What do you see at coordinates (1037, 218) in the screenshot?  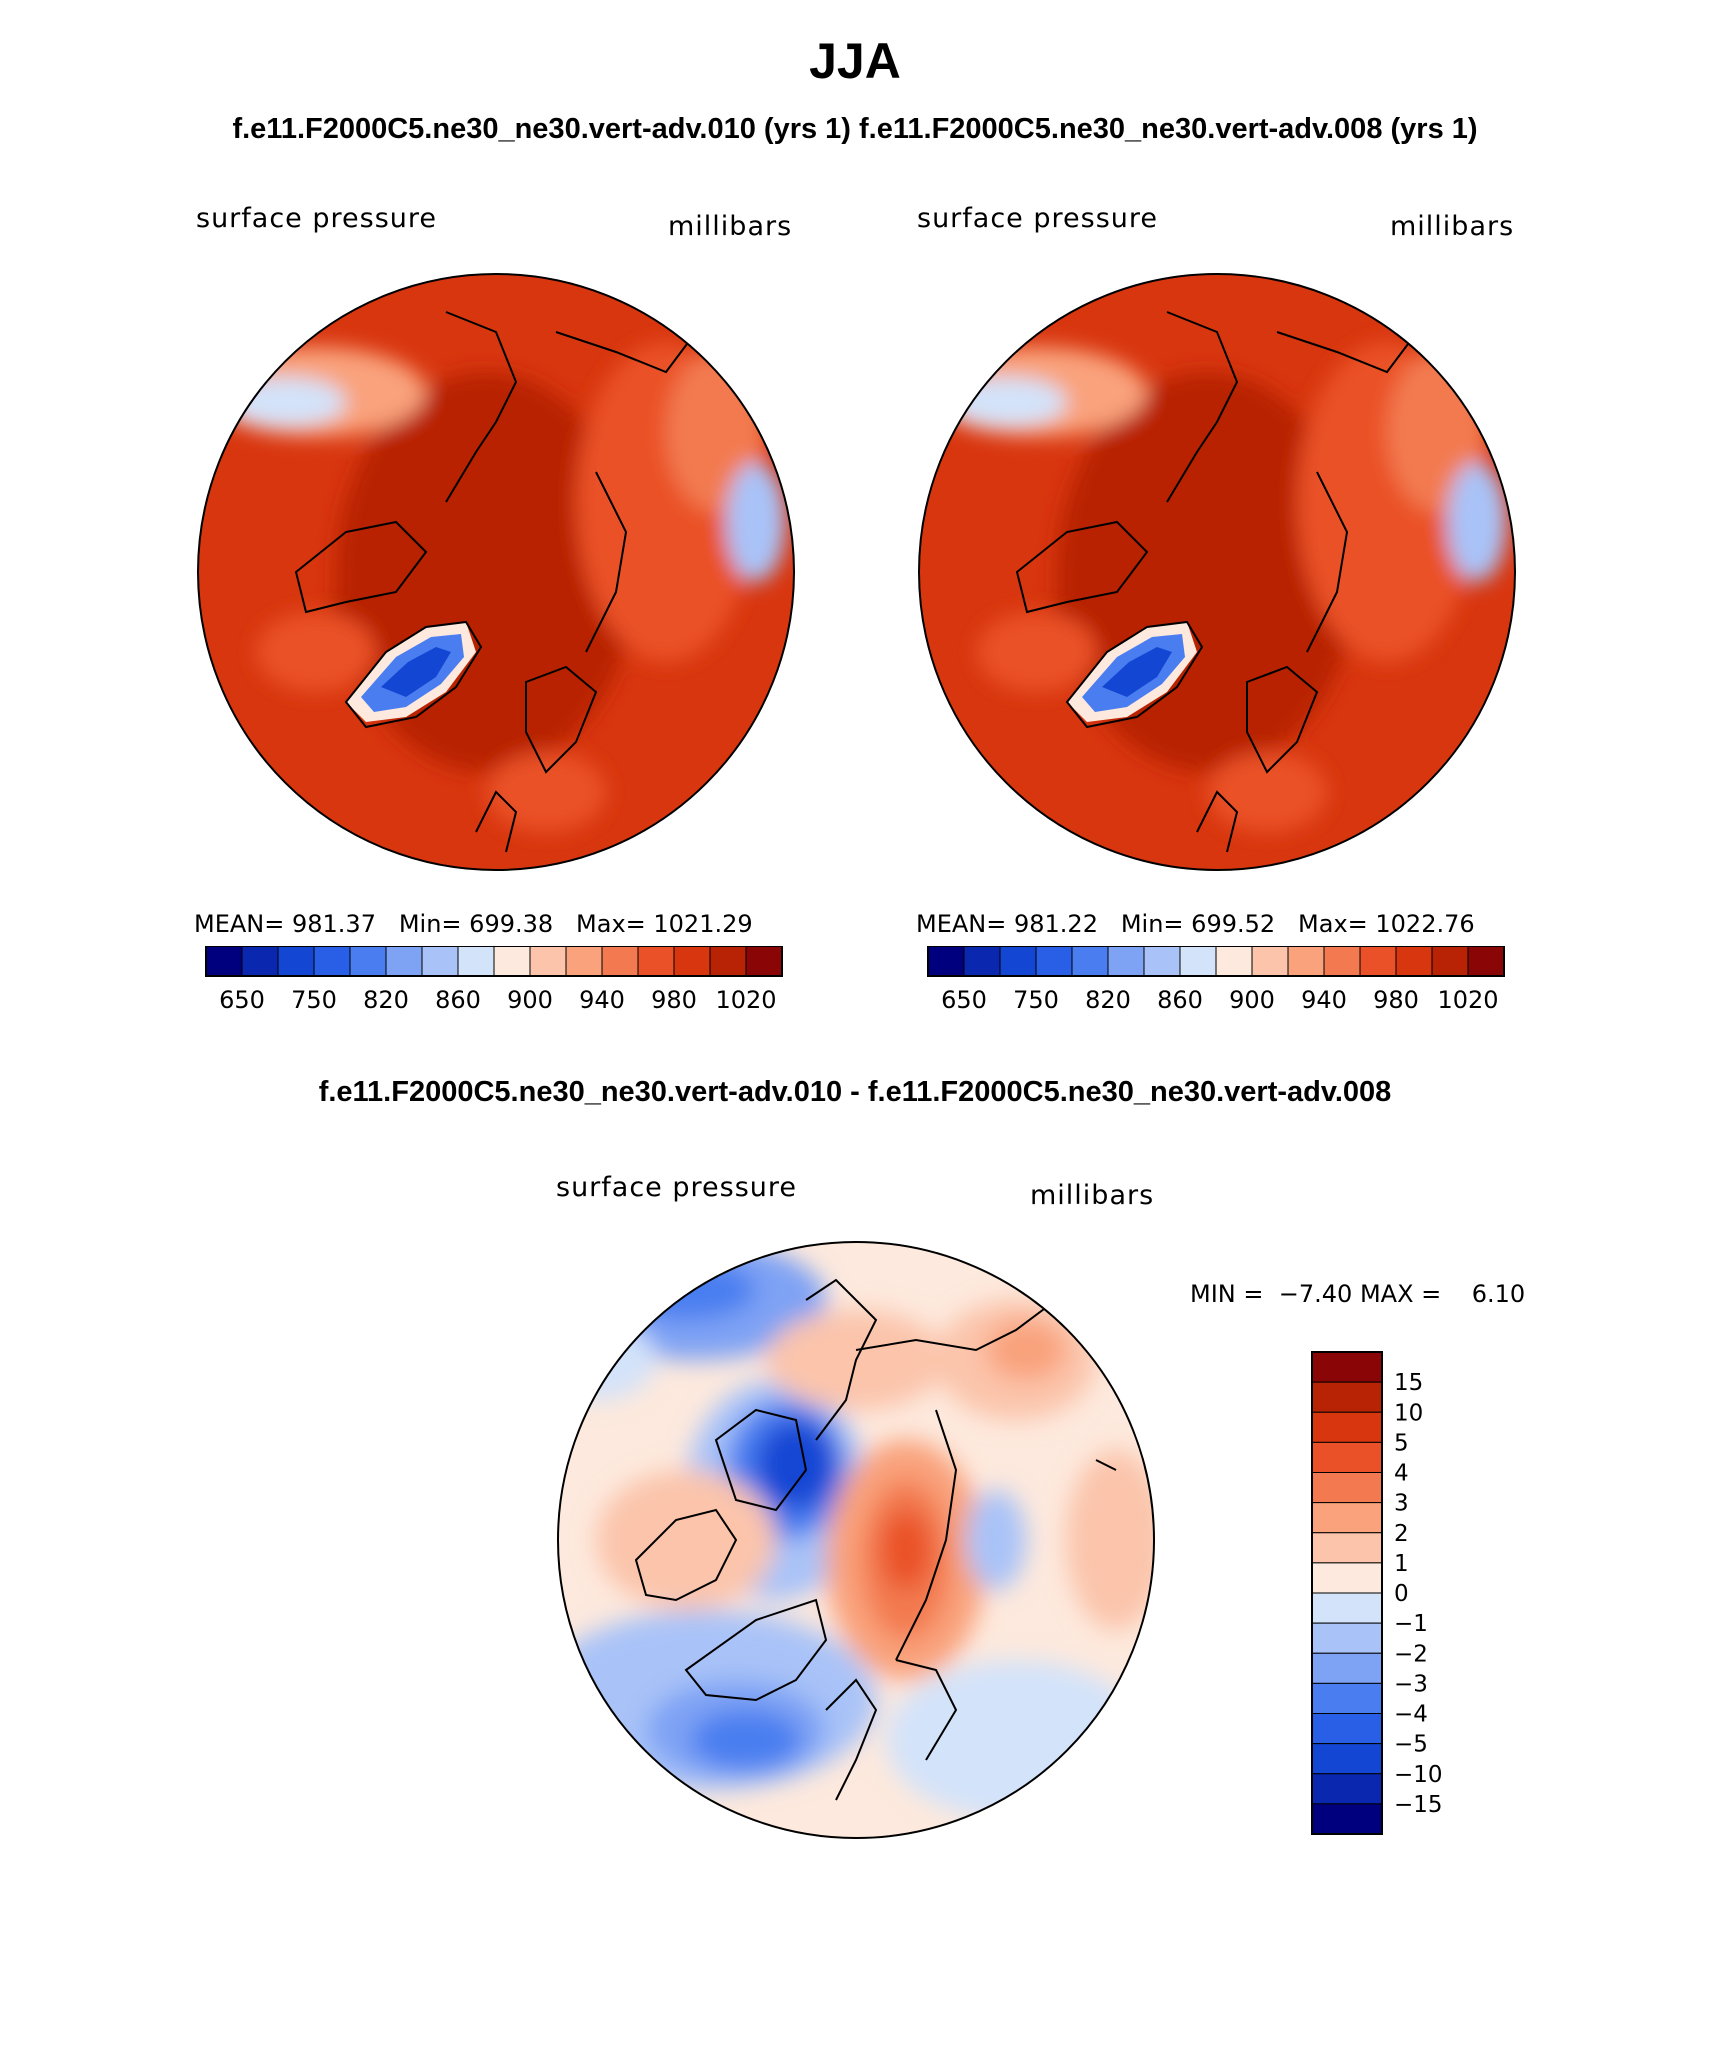 I see `panel2-variable: surface pressure` at bounding box center [1037, 218].